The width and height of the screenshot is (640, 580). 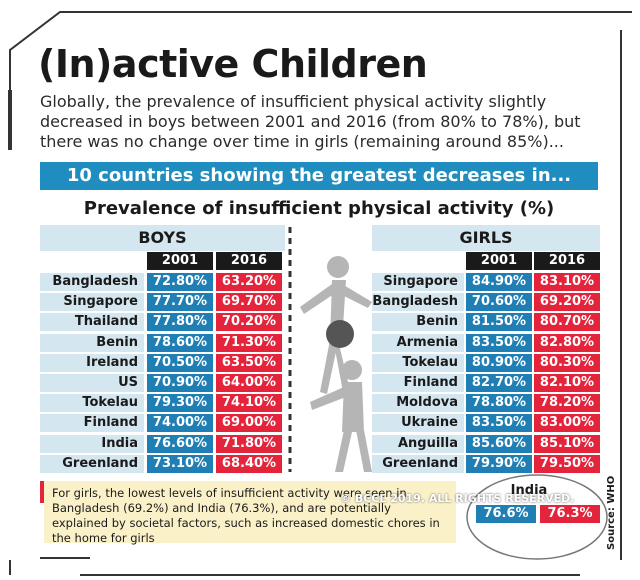 I want to click on value-2001-cell: 82.70%, so click(x=499, y=383).